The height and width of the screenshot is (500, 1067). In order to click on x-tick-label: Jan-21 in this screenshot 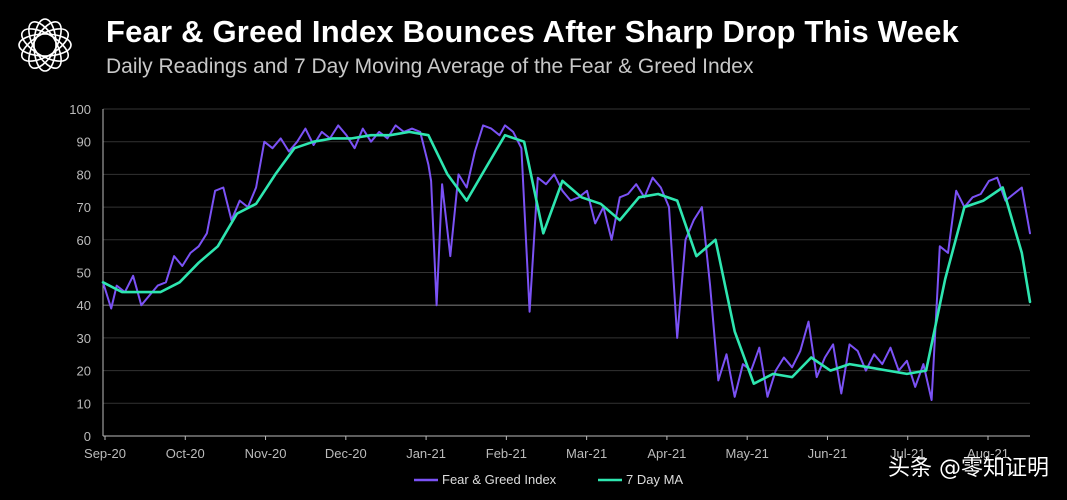, I will do `click(426, 453)`.